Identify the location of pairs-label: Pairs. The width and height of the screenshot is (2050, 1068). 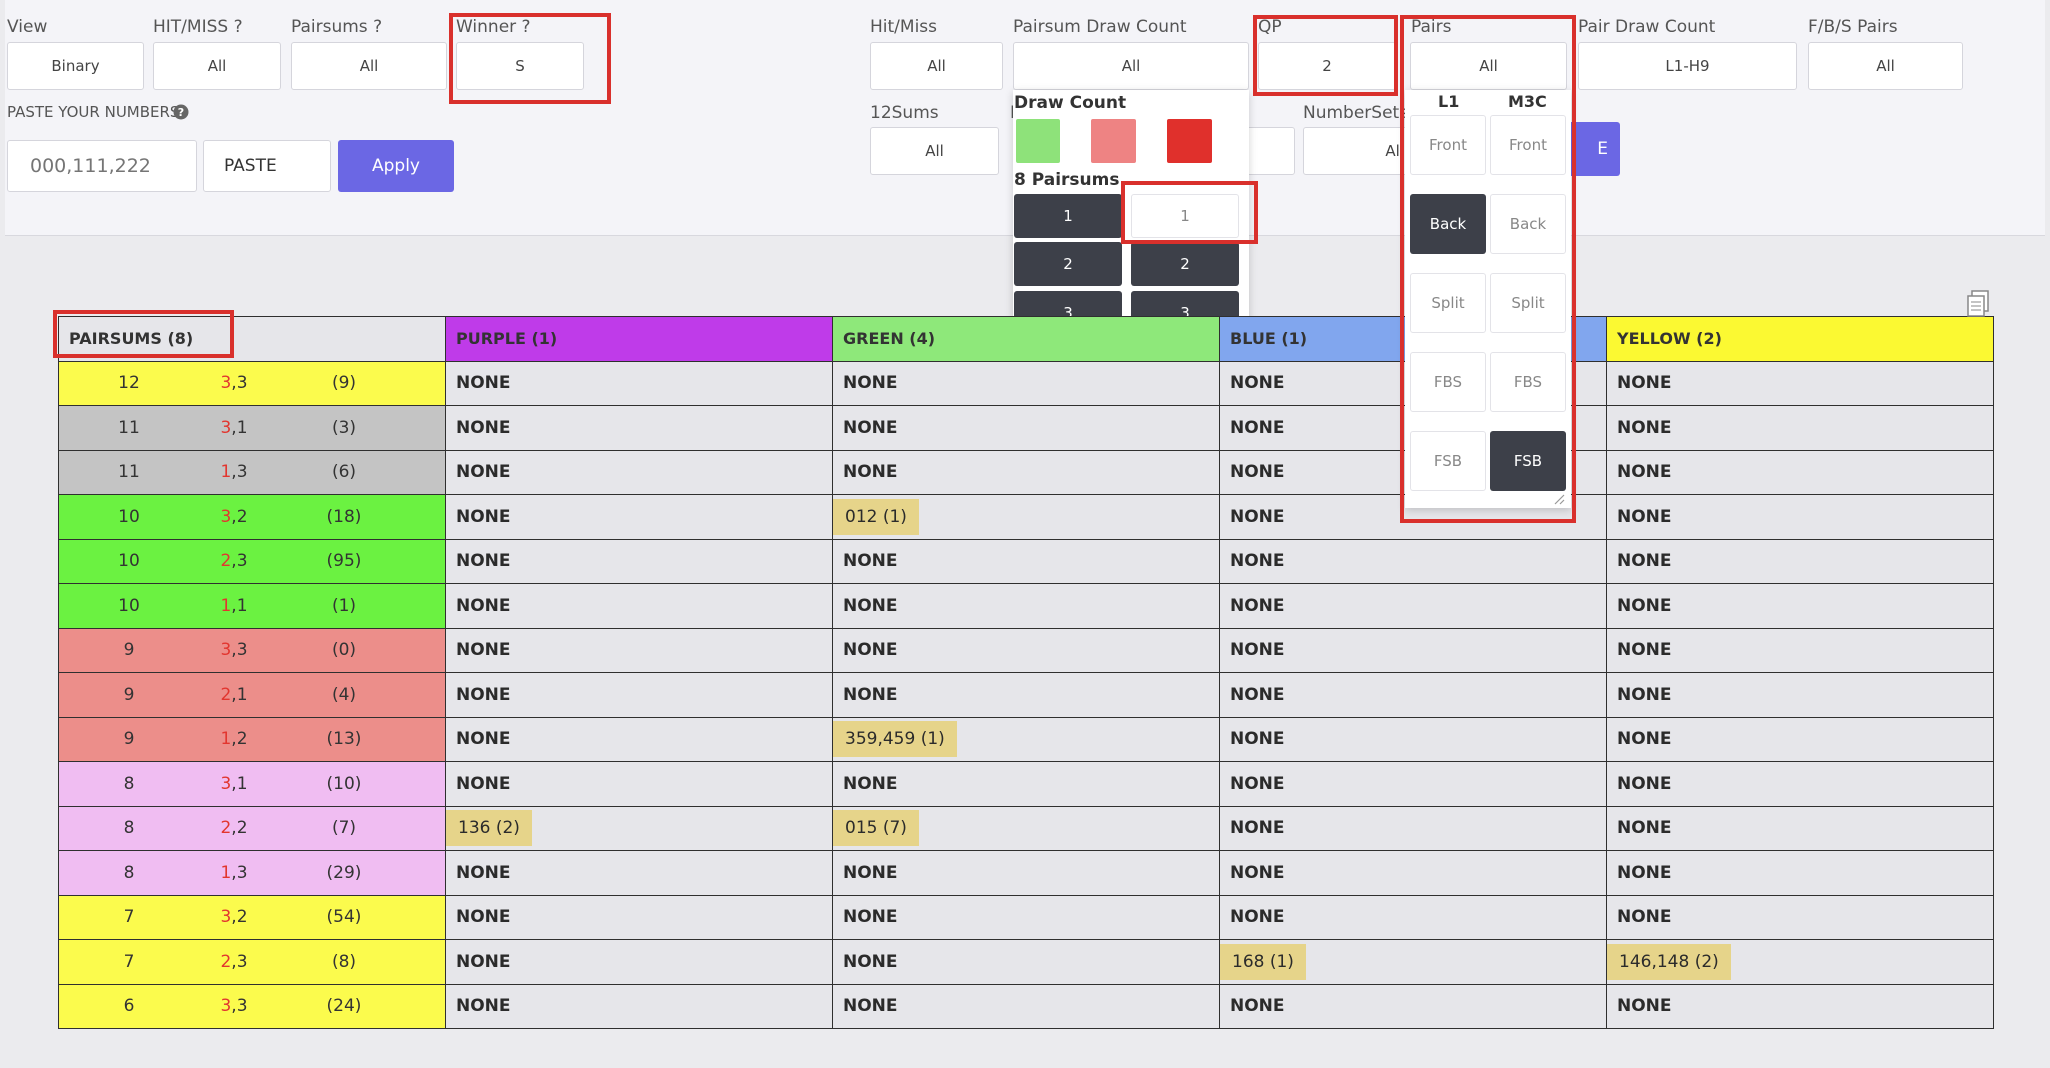
(1431, 27).